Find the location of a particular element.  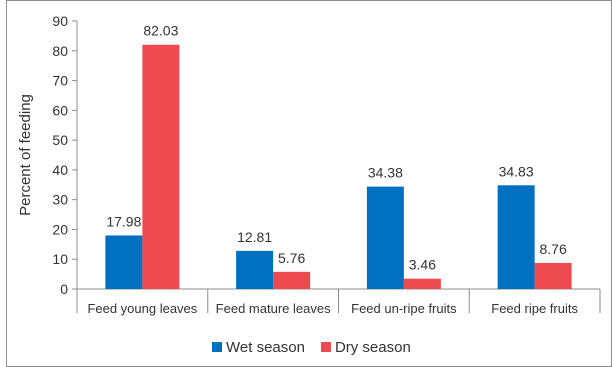

legend-label: Dry season is located at coordinates (373, 347).